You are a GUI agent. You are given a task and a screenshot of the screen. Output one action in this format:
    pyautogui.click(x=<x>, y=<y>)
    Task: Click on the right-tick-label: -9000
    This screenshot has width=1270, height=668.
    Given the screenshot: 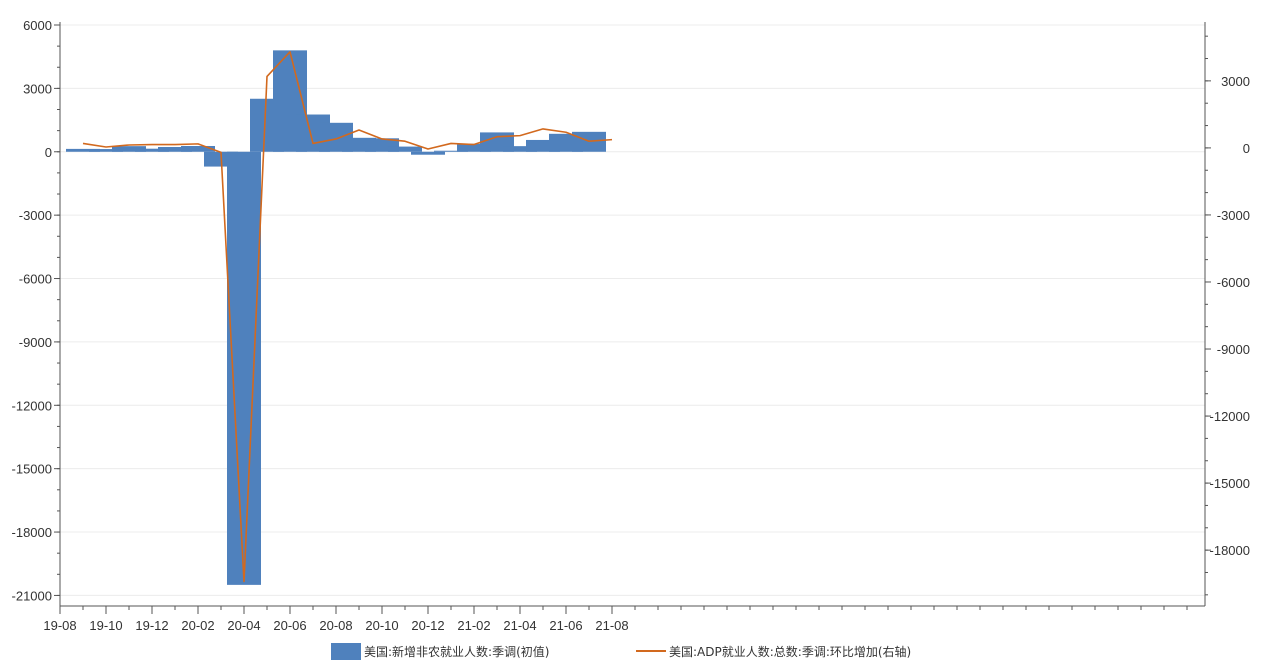 What is the action you would take?
    pyautogui.click(x=1233, y=349)
    